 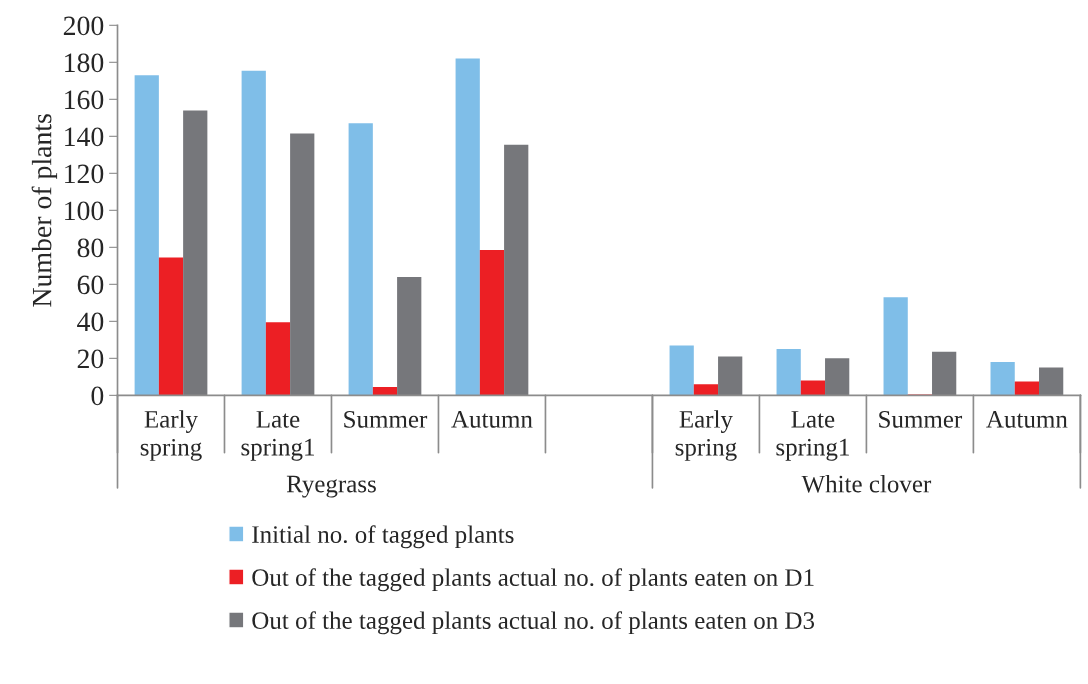 I want to click on y-tick-label: 180, so click(x=84, y=63).